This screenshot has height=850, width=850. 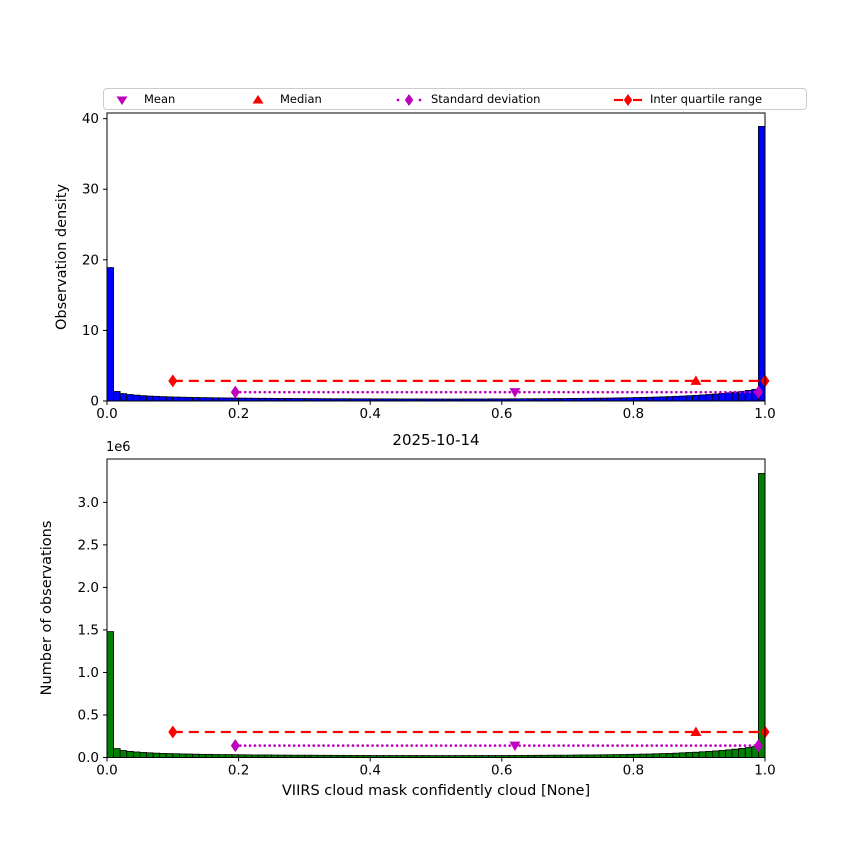 What do you see at coordinates (90, 190) in the screenshot?
I see `svg-text: 30` at bounding box center [90, 190].